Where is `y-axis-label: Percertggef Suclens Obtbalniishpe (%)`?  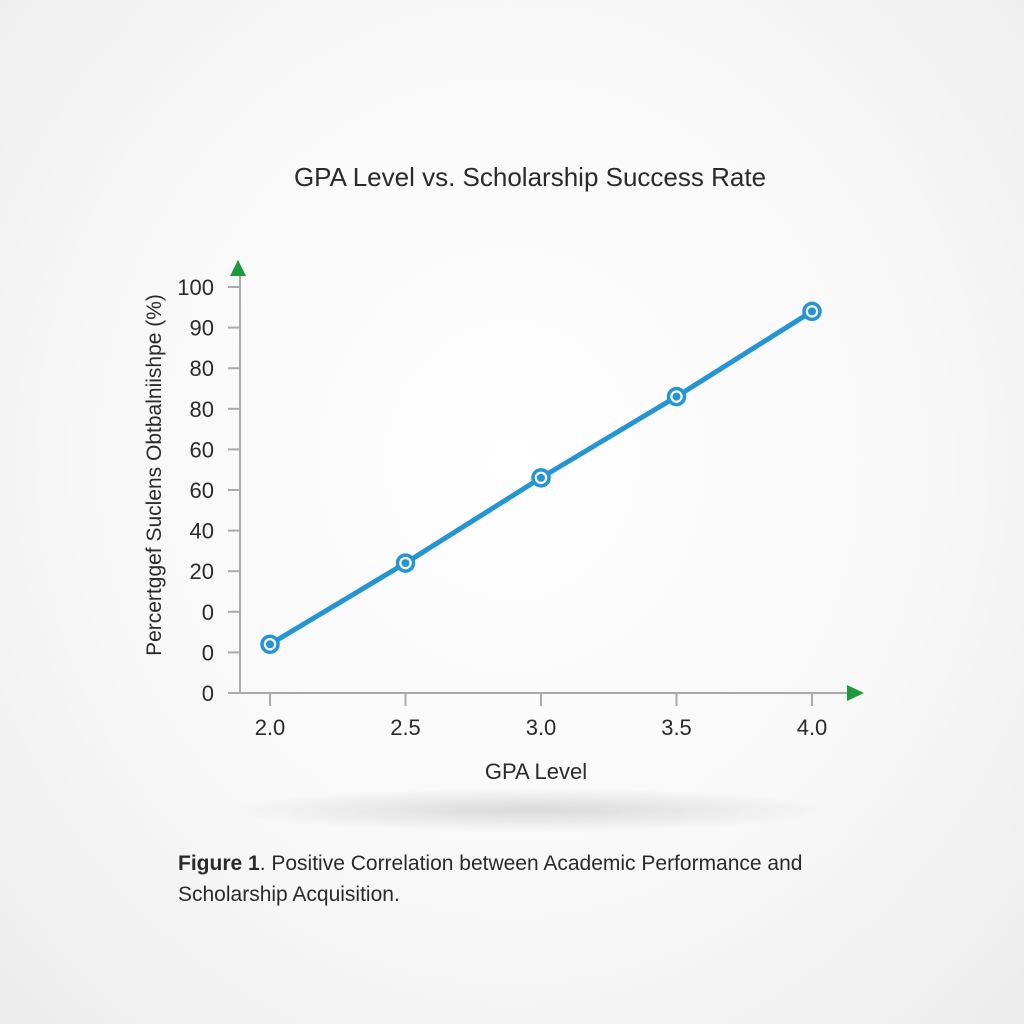 y-axis-label: Percertggef Suclens Obtbalniishpe (%) is located at coordinates (154, 475).